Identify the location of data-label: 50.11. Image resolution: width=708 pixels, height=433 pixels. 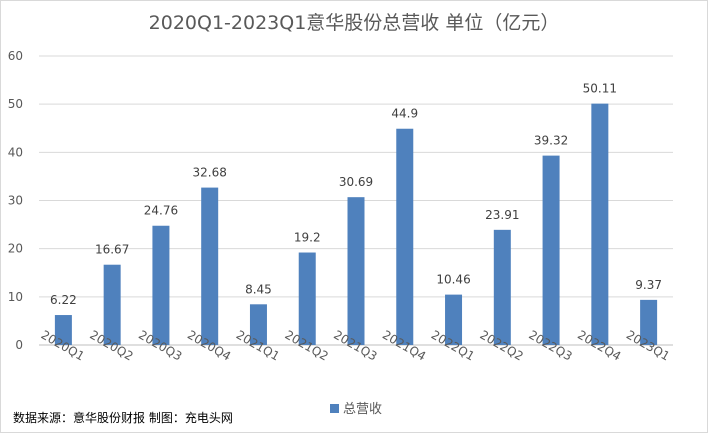
(600, 89).